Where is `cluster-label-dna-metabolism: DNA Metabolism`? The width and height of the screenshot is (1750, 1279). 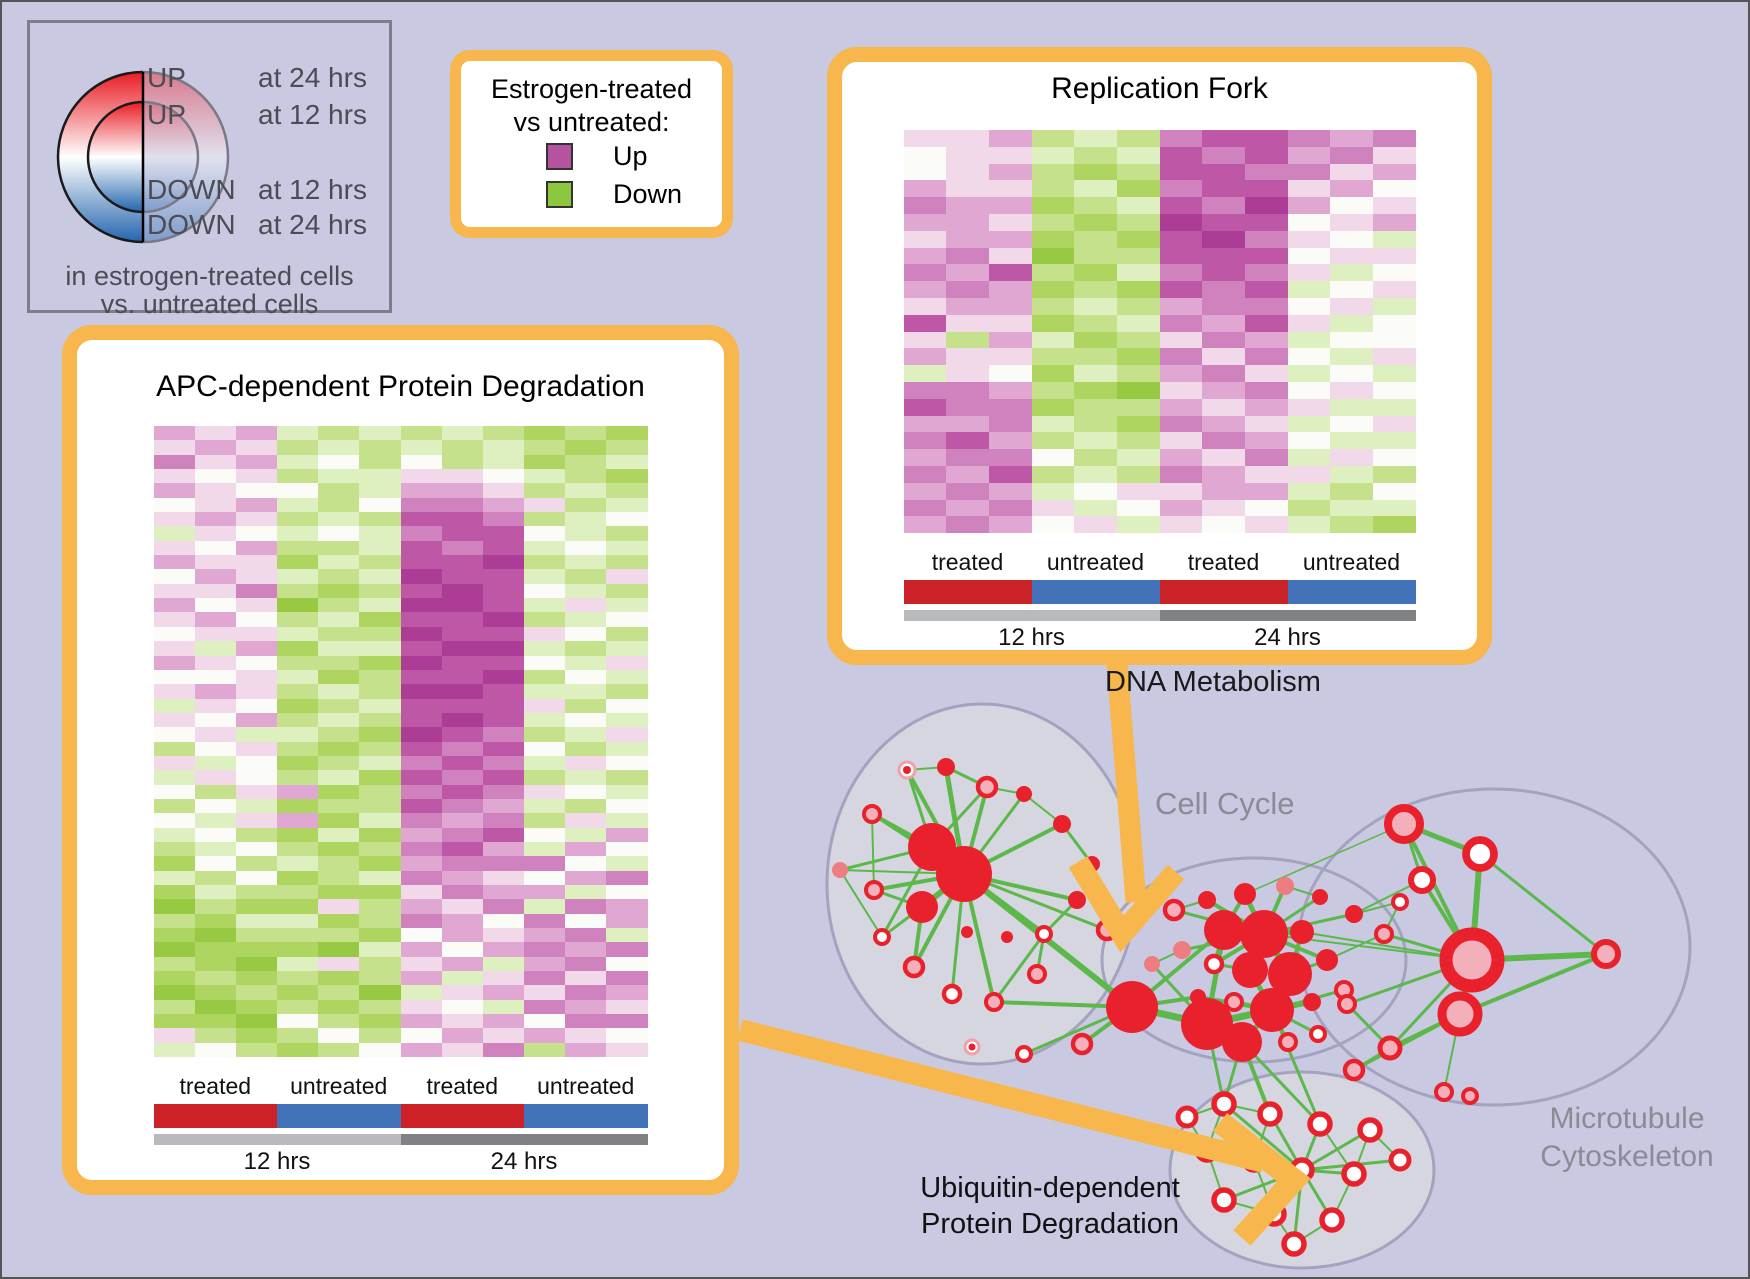 cluster-label-dna-metabolism: DNA Metabolism is located at coordinates (1213, 682).